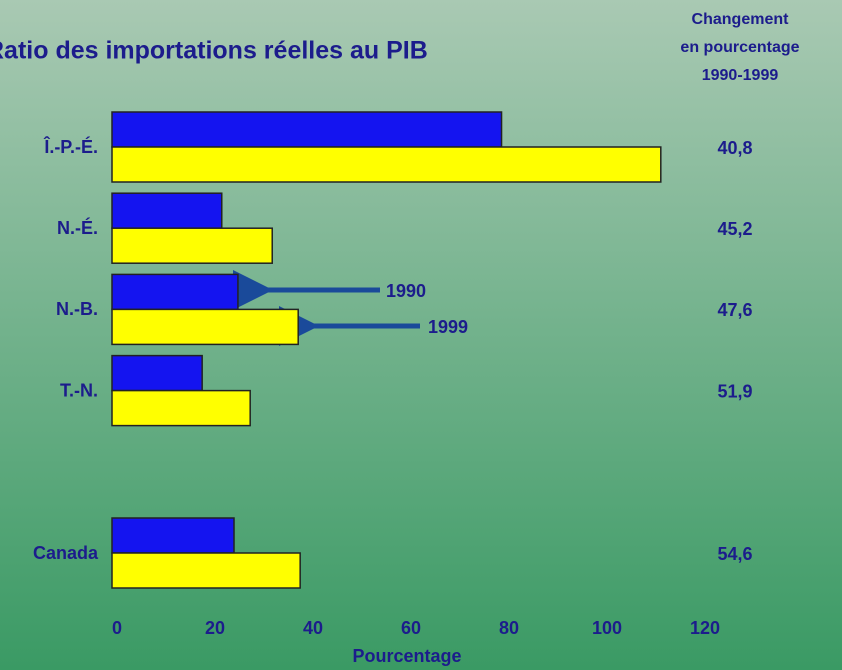 The image size is (842, 670). What do you see at coordinates (411, 628) in the screenshot?
I see `x-tick-label: 60` at bounding box center [411, 628].